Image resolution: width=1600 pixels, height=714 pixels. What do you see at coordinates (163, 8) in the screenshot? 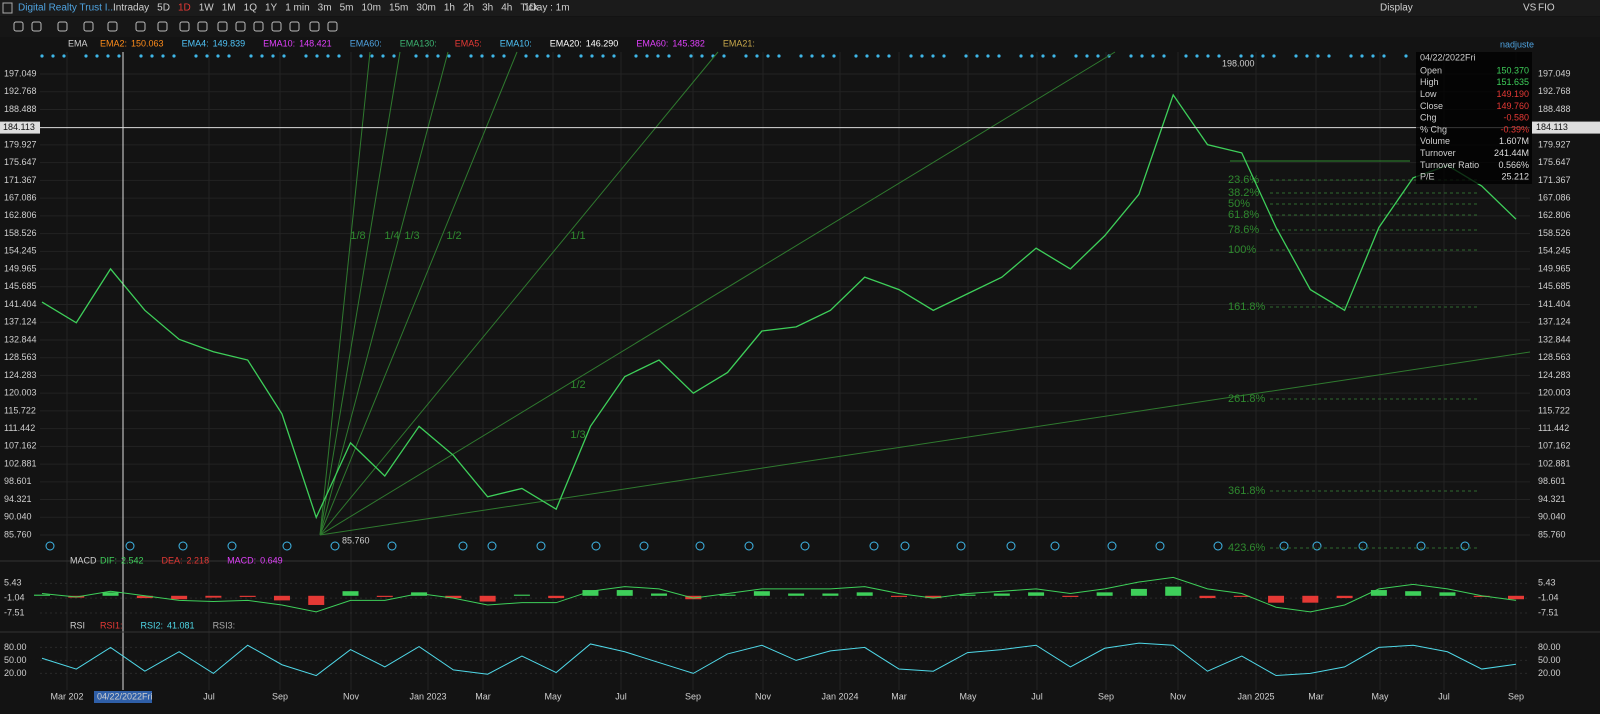
I see `interval-button: 5D` at bounding box center [163, 8].